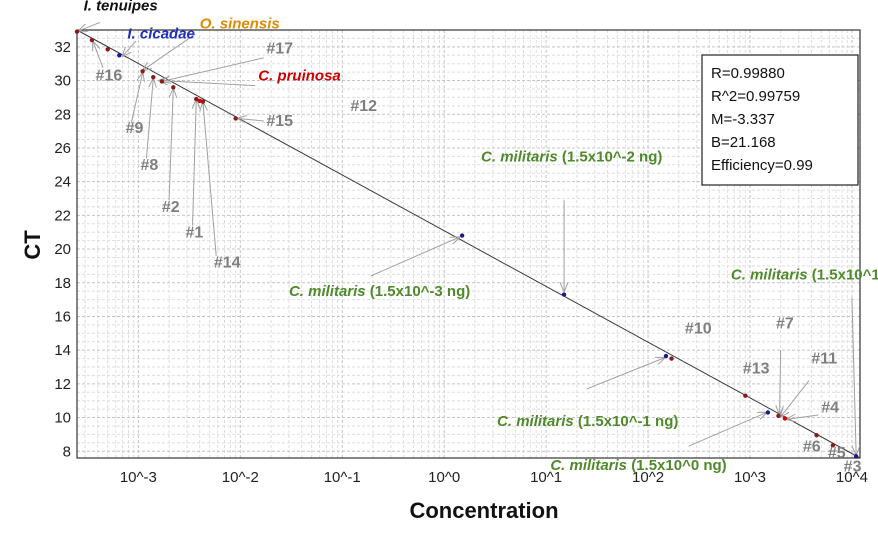 The width and height of the screenshot is (878, 534). What do you see at coordinates (62, 148) in the screenshot?
I see `y-tick-label: 26` at bounding box center [62, 148].